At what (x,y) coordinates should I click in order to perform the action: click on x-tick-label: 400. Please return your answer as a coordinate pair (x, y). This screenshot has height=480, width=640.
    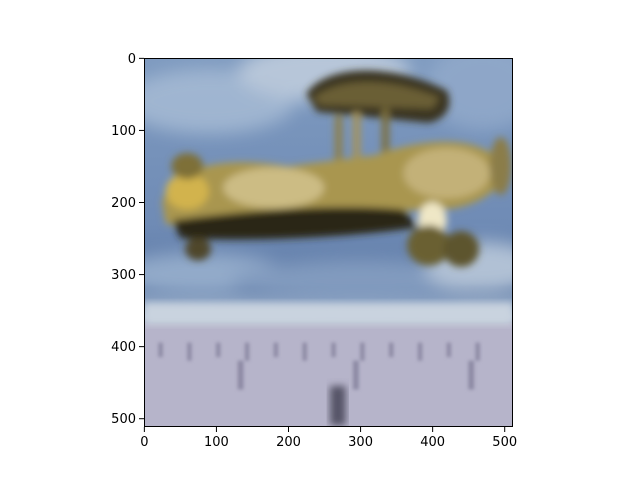
    Looking at the image, I should click on (432, 442).